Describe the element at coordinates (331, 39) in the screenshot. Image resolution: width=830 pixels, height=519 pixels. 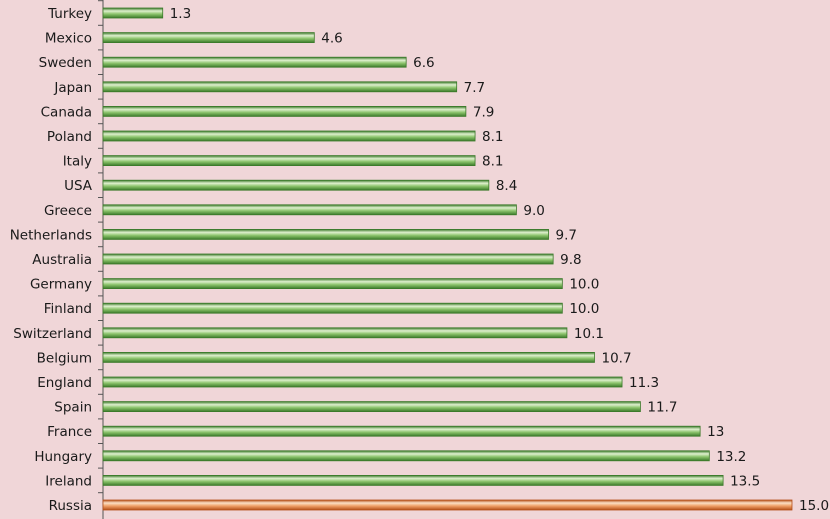
I see `value-label: 4.6` at that location.